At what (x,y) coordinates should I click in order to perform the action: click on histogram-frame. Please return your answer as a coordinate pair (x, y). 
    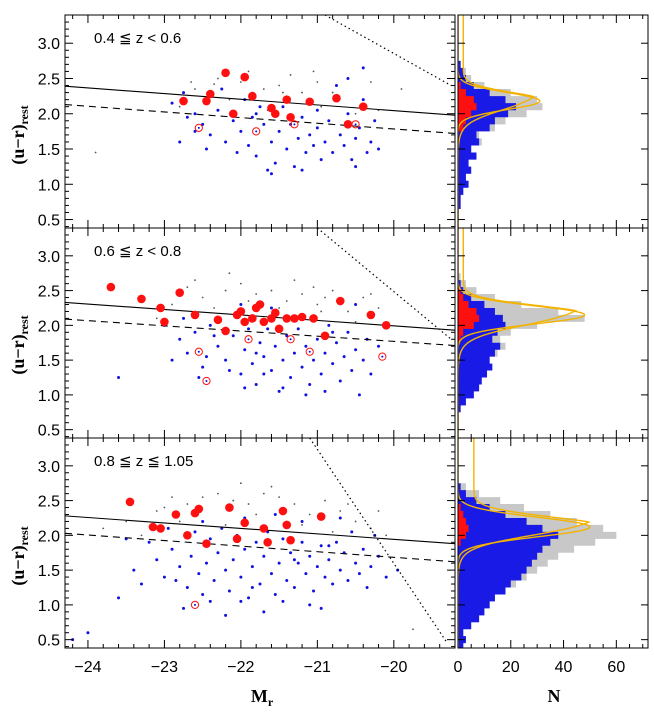
    Looking at the image, I should click on (553, 543).